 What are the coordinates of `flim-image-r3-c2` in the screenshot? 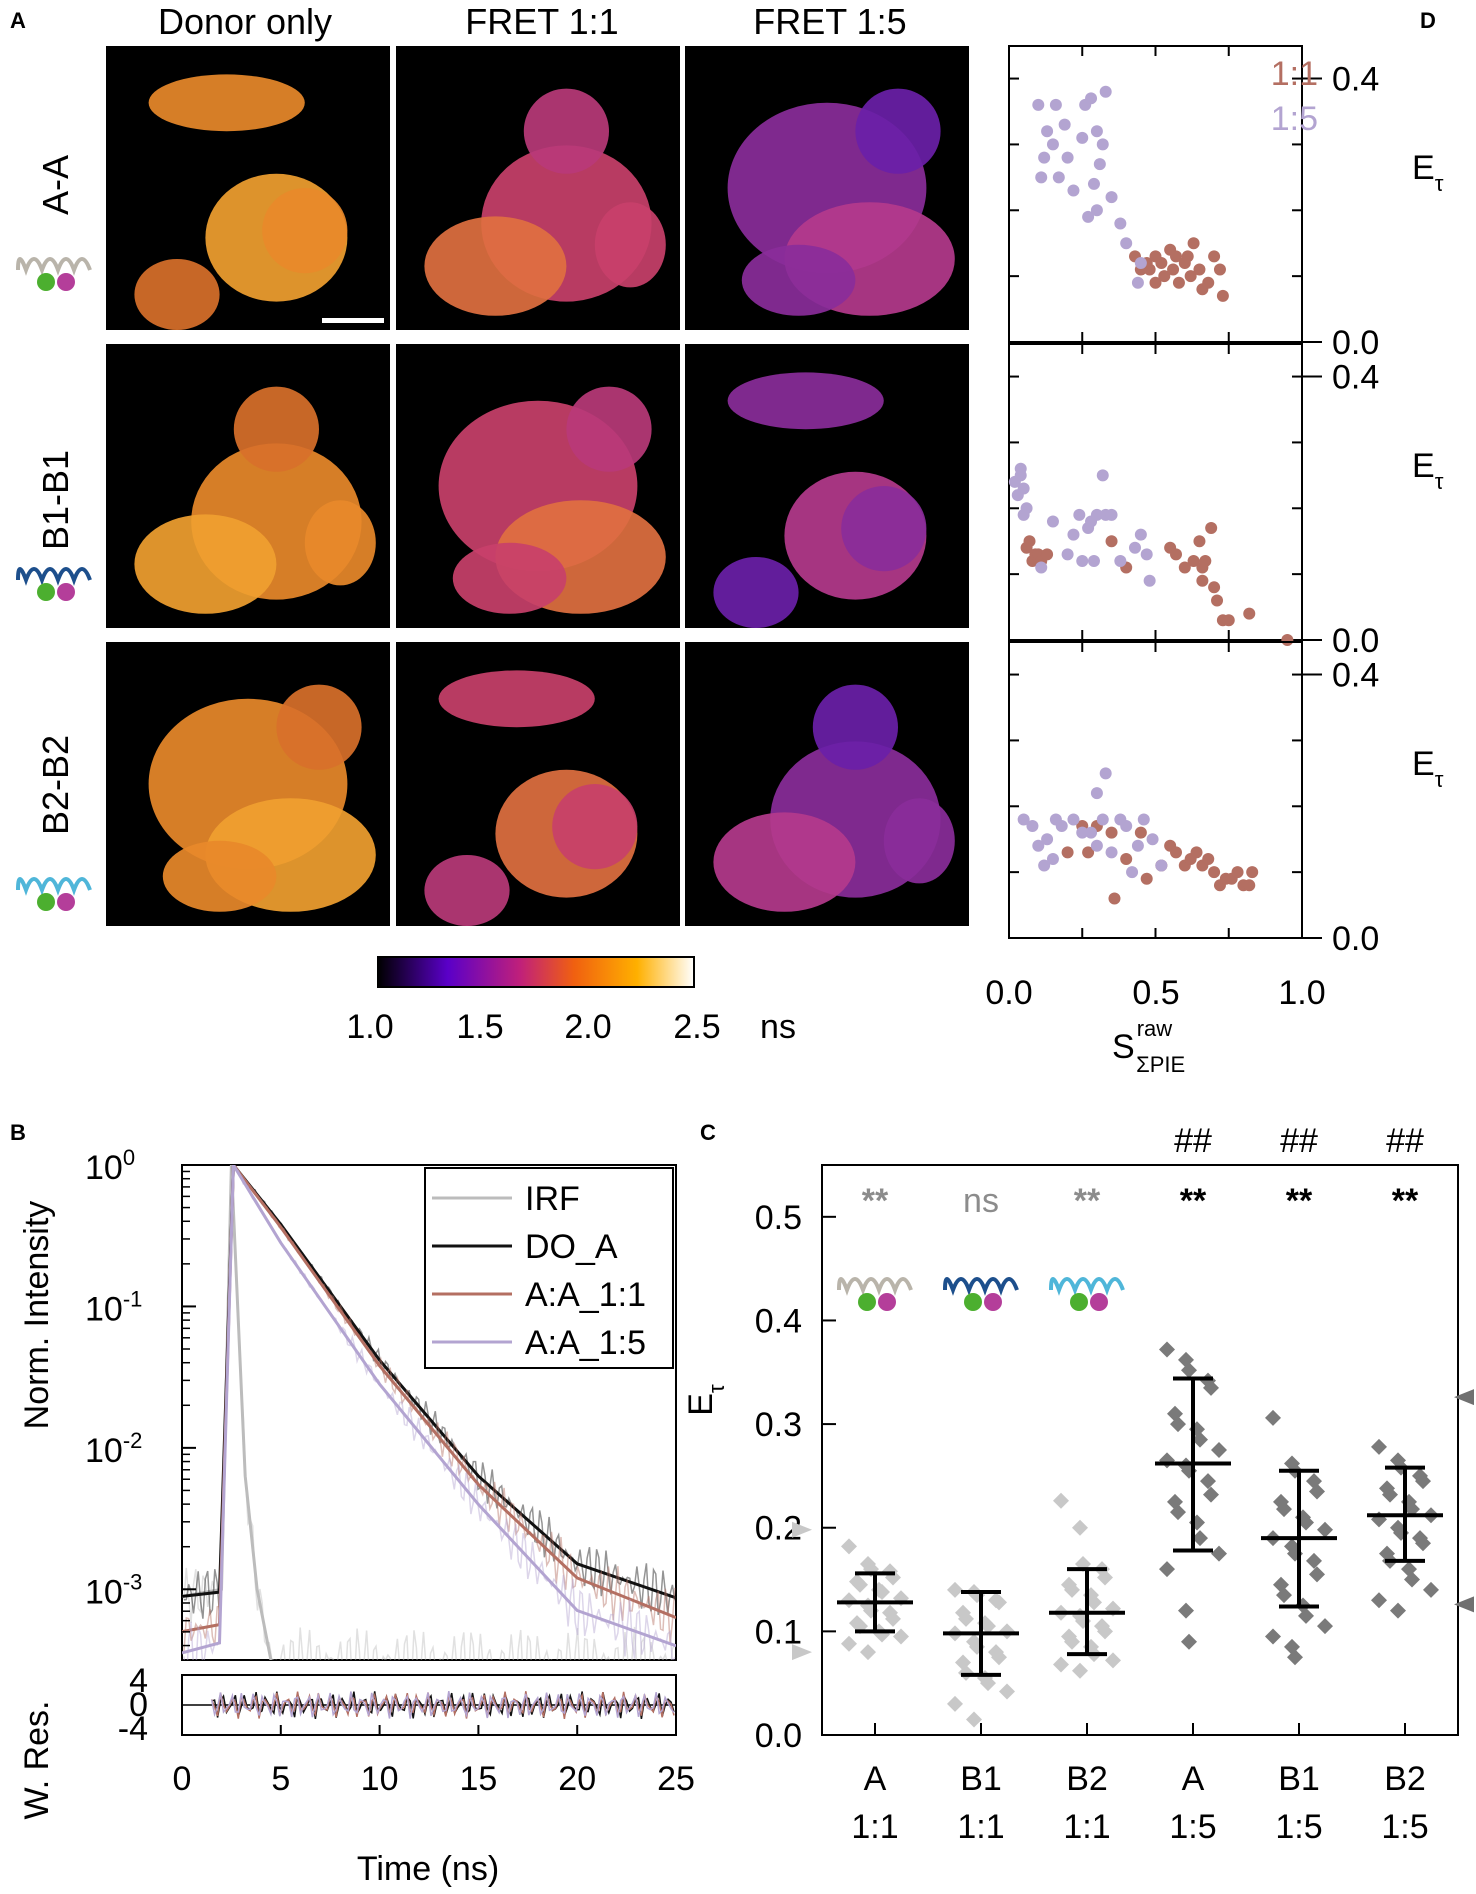 It's located at (538, 784).